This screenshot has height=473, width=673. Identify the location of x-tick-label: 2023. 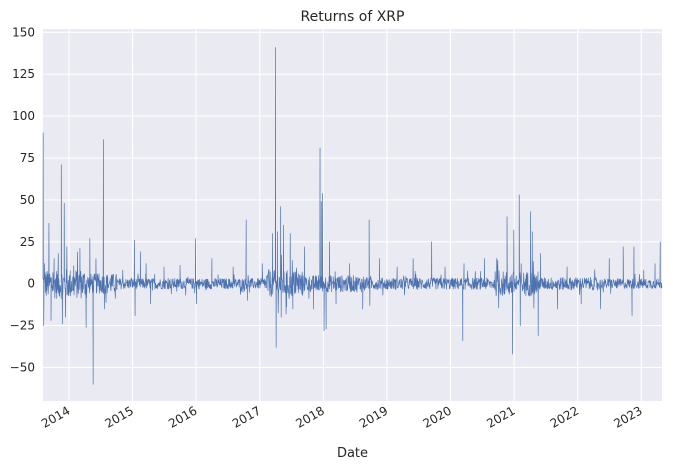
(627, 416).